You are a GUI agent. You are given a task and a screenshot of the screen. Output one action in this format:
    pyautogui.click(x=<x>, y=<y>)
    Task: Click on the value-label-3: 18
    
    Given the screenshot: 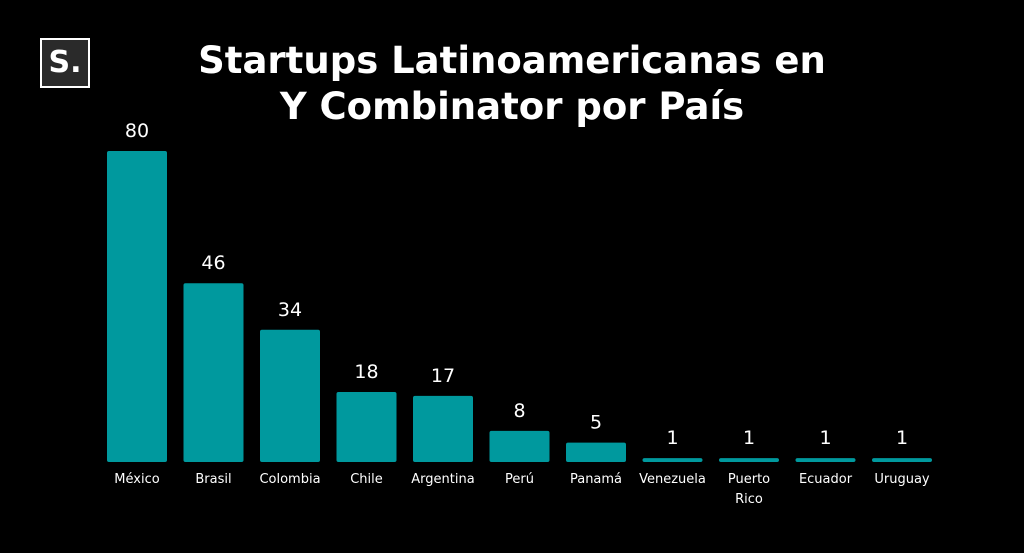 What is the action you would take?
    pyautogui.click(x=366, y=372)
    